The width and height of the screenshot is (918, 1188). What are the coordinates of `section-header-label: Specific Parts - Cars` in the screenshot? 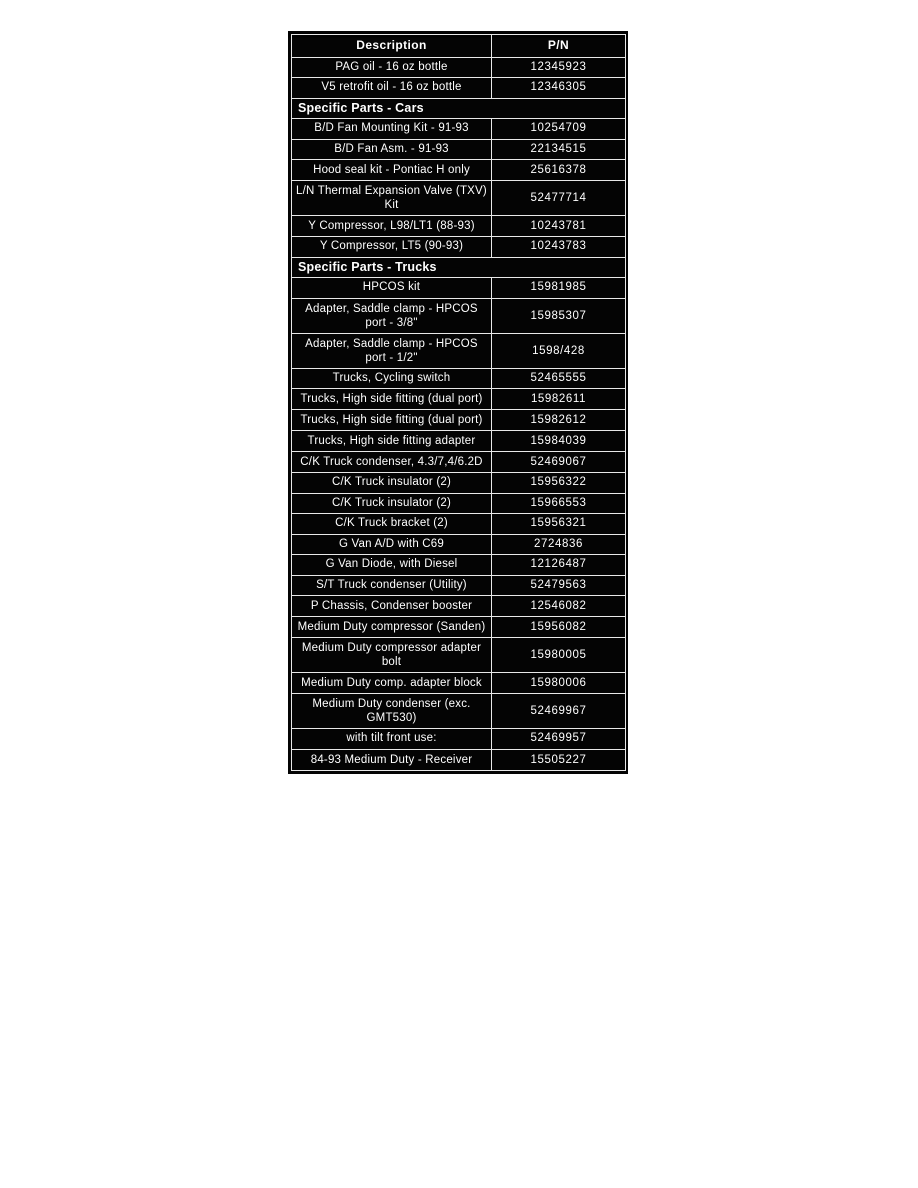 It's located at (458, 108).